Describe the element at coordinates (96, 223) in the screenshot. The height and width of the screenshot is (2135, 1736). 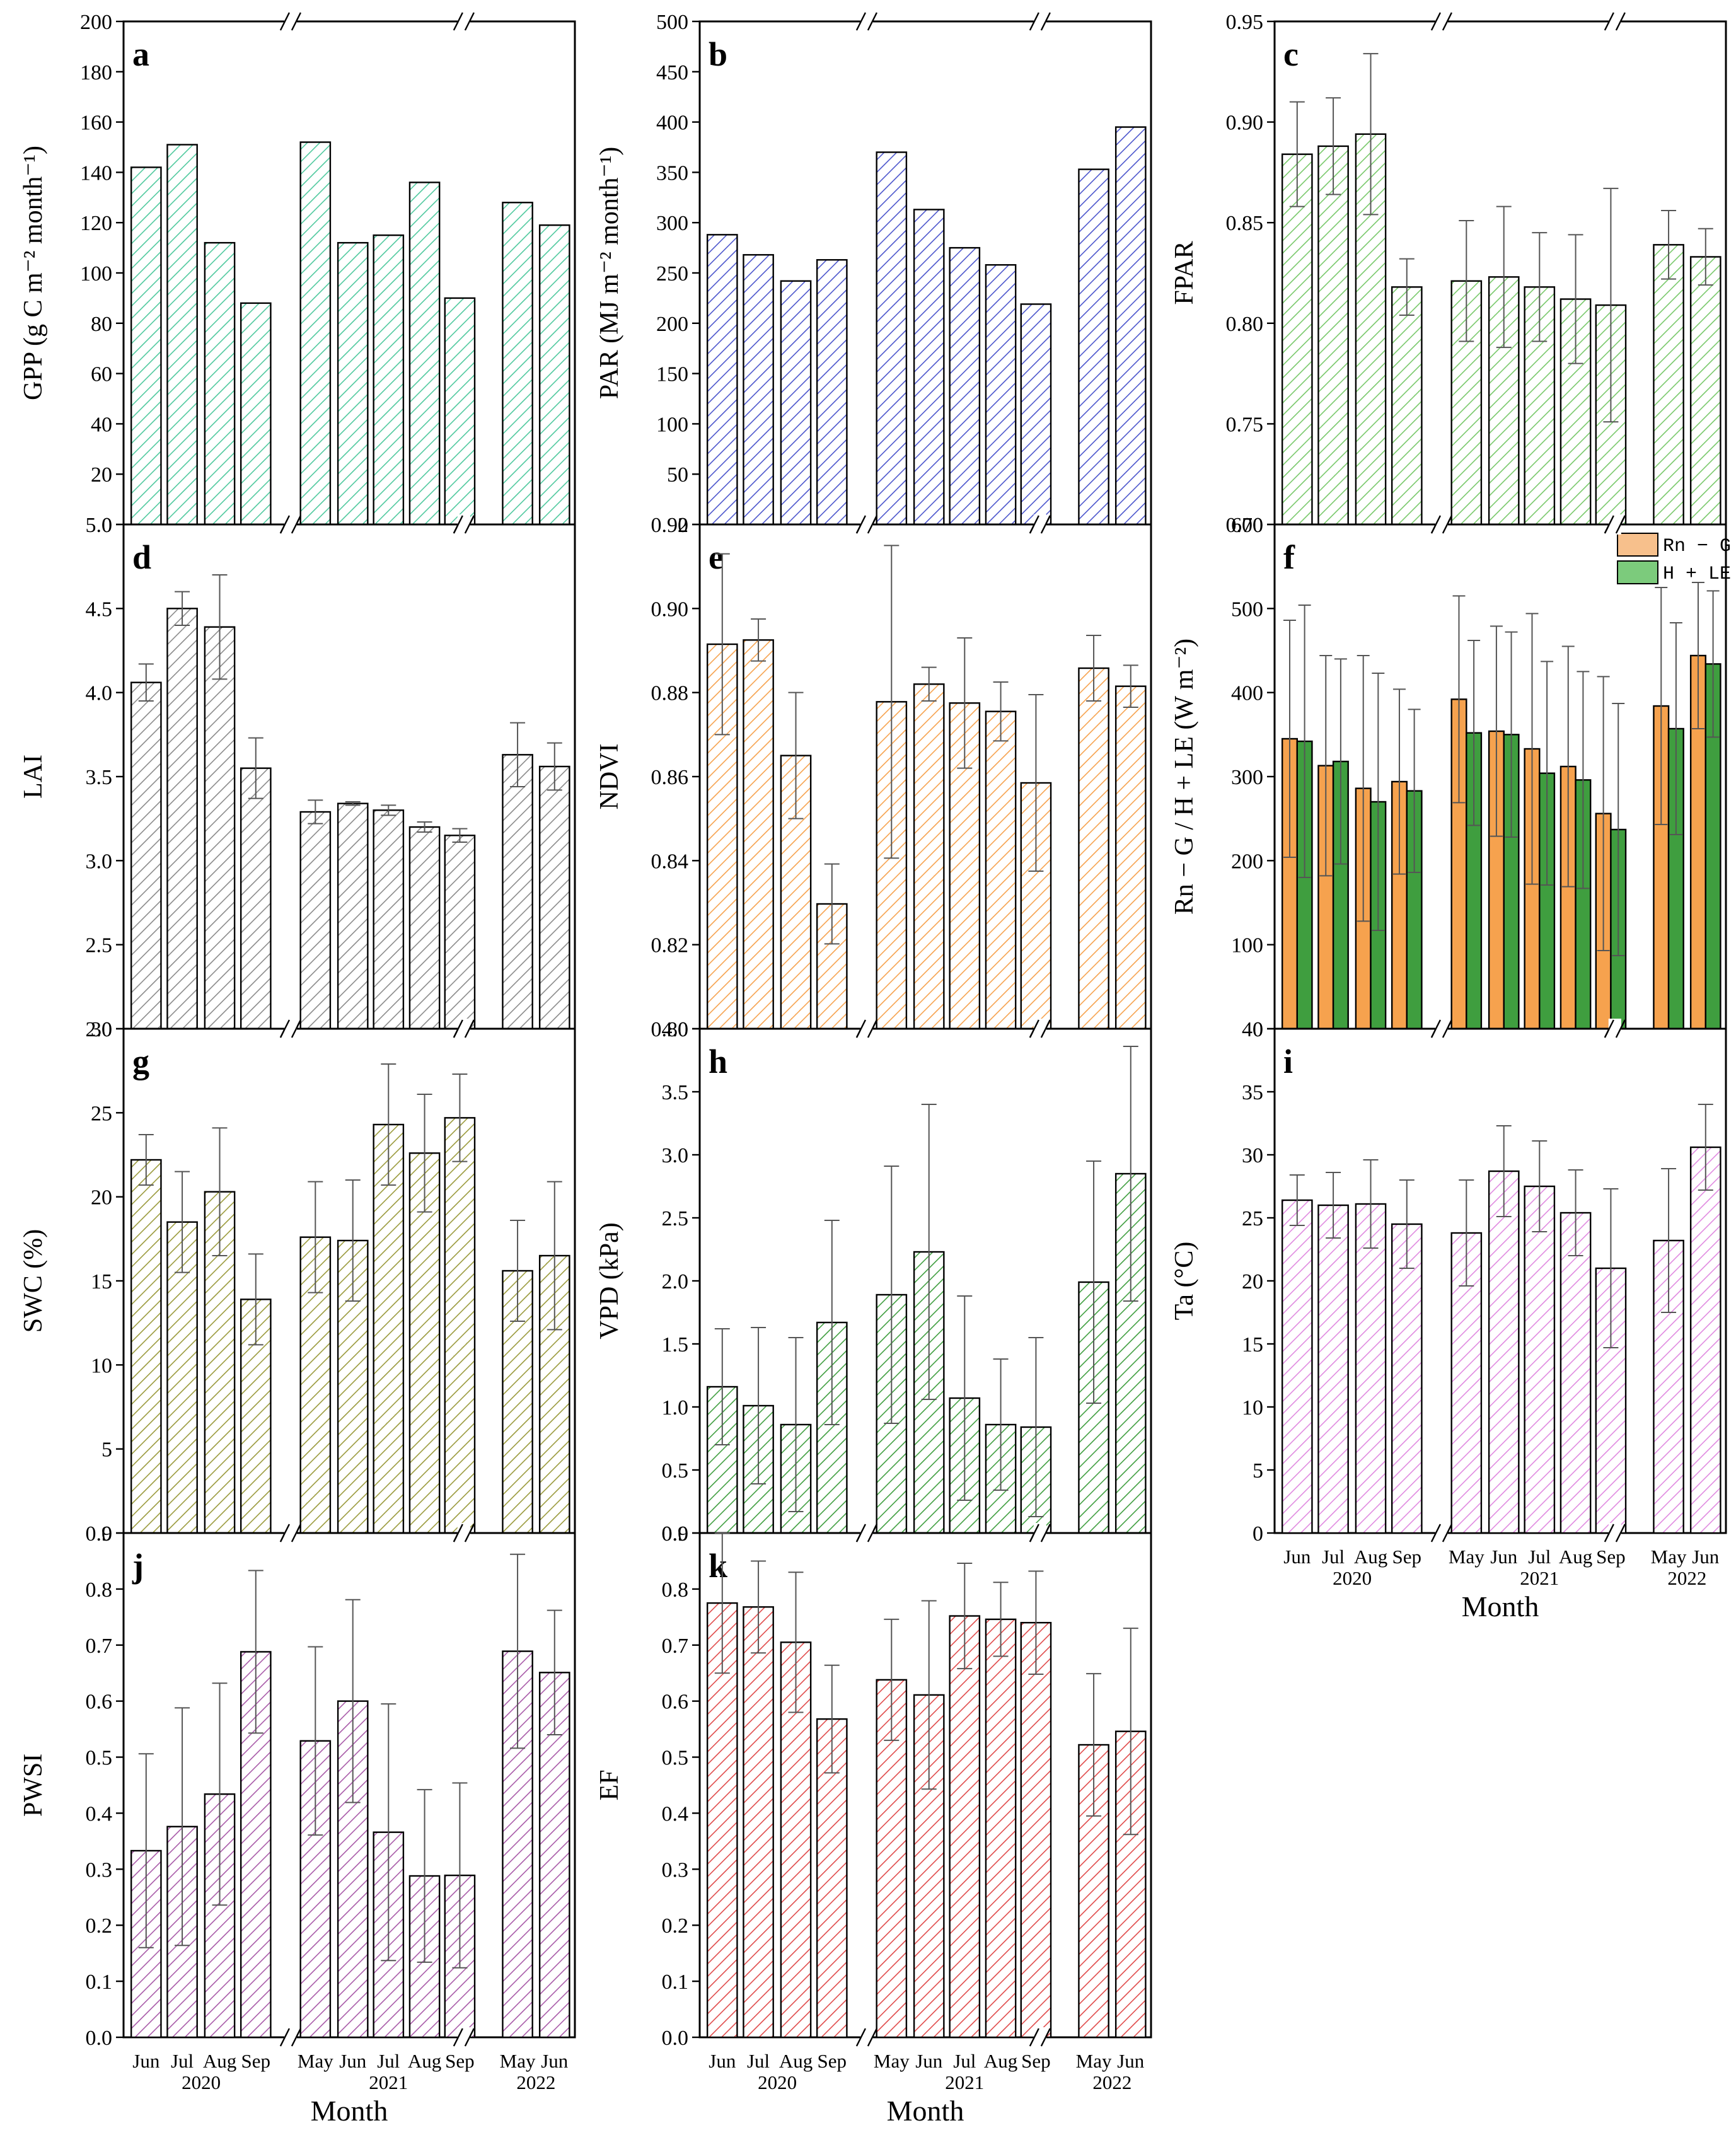
I see `y-tick-label: 120` at that location.